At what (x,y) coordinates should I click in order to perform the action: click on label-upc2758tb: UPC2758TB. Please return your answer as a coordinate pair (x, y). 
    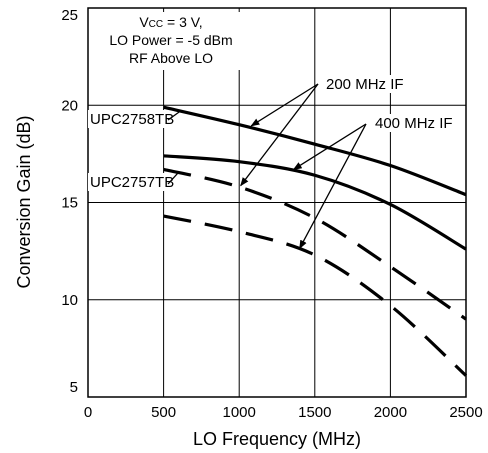
    Looking at the image, I should click on (132, 119).